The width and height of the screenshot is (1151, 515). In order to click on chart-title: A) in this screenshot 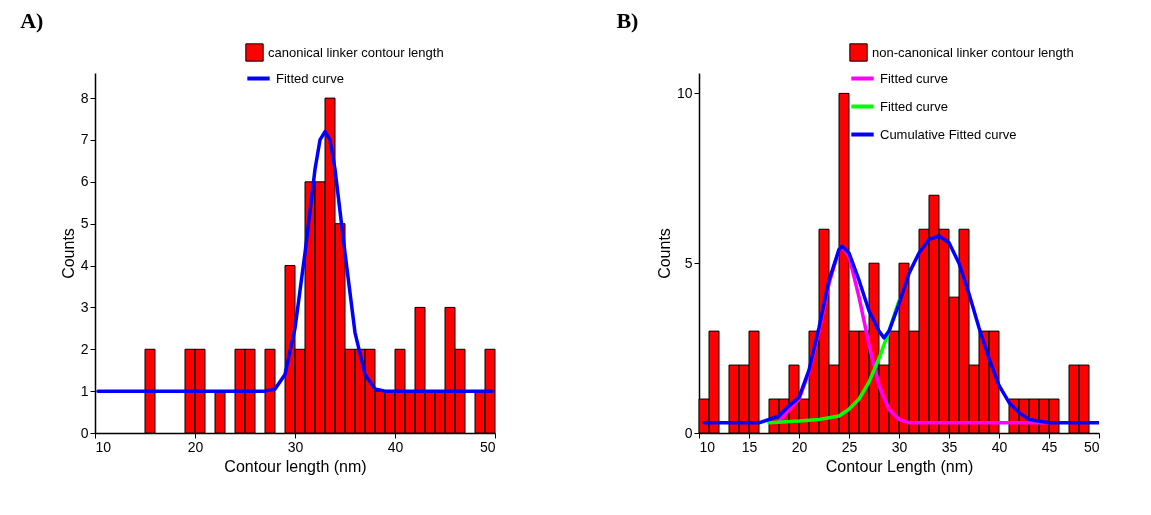, I will do `click(32, 20)`.